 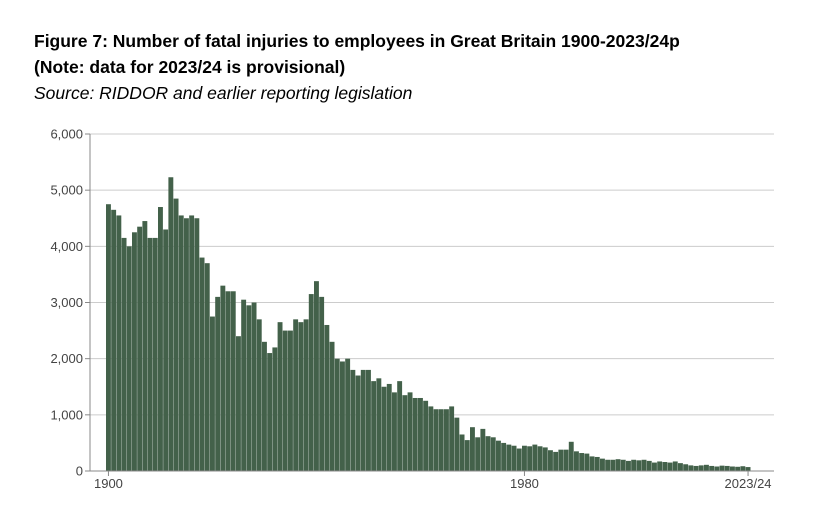 I want to click on y-tick-label: 6,000, so click(x=66, y=134).